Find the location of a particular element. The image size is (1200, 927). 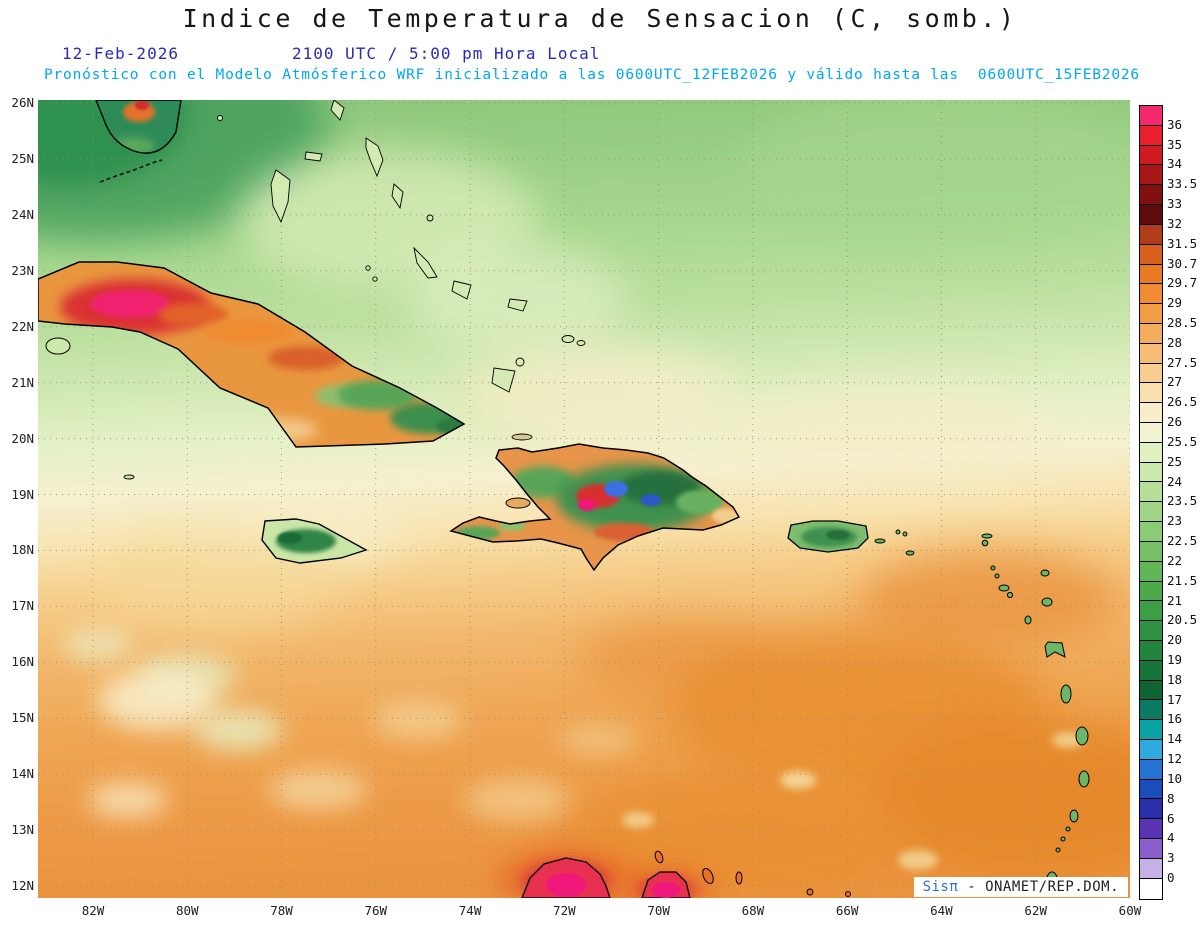

colorbar-label: 28.5 is located at coordinates (1182, 323).